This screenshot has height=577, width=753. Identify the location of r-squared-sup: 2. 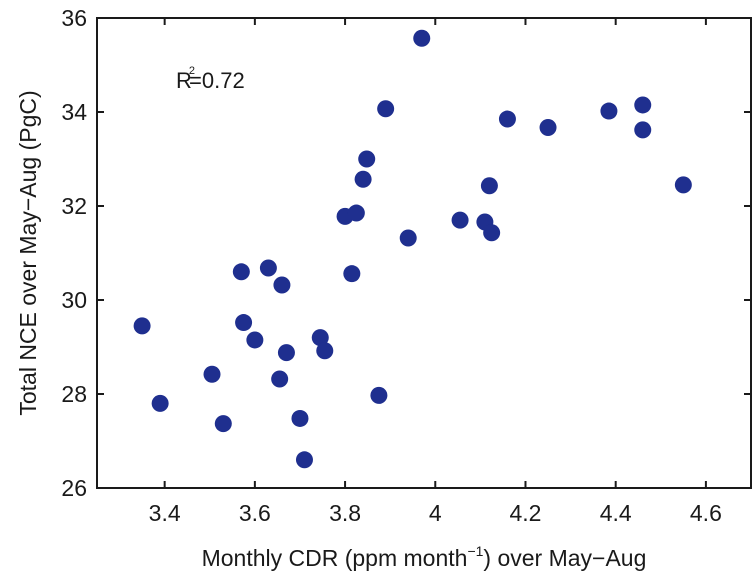
(192, 71).